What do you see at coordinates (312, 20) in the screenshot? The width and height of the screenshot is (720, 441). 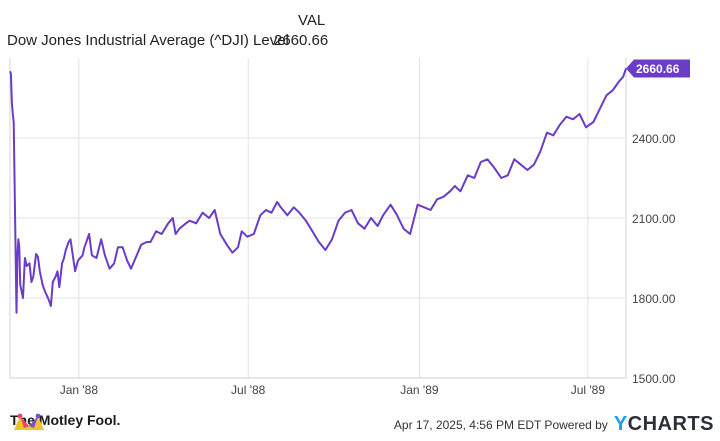 I see `header-val-label: VAL` at bounding box center [312, 20].